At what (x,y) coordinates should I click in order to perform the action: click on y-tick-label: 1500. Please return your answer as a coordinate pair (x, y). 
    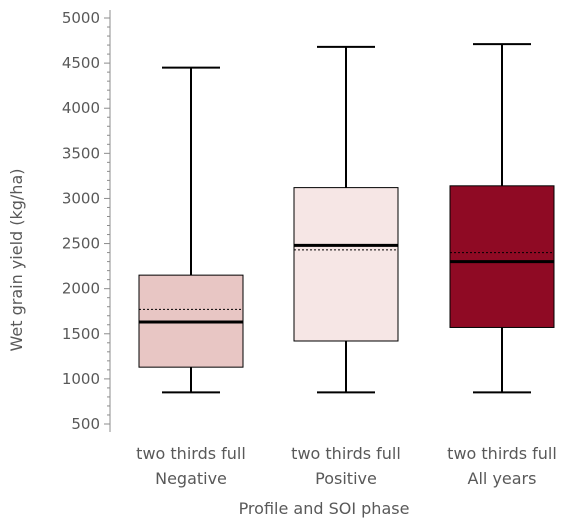
    Looking at the image, I should click on (81, 334).